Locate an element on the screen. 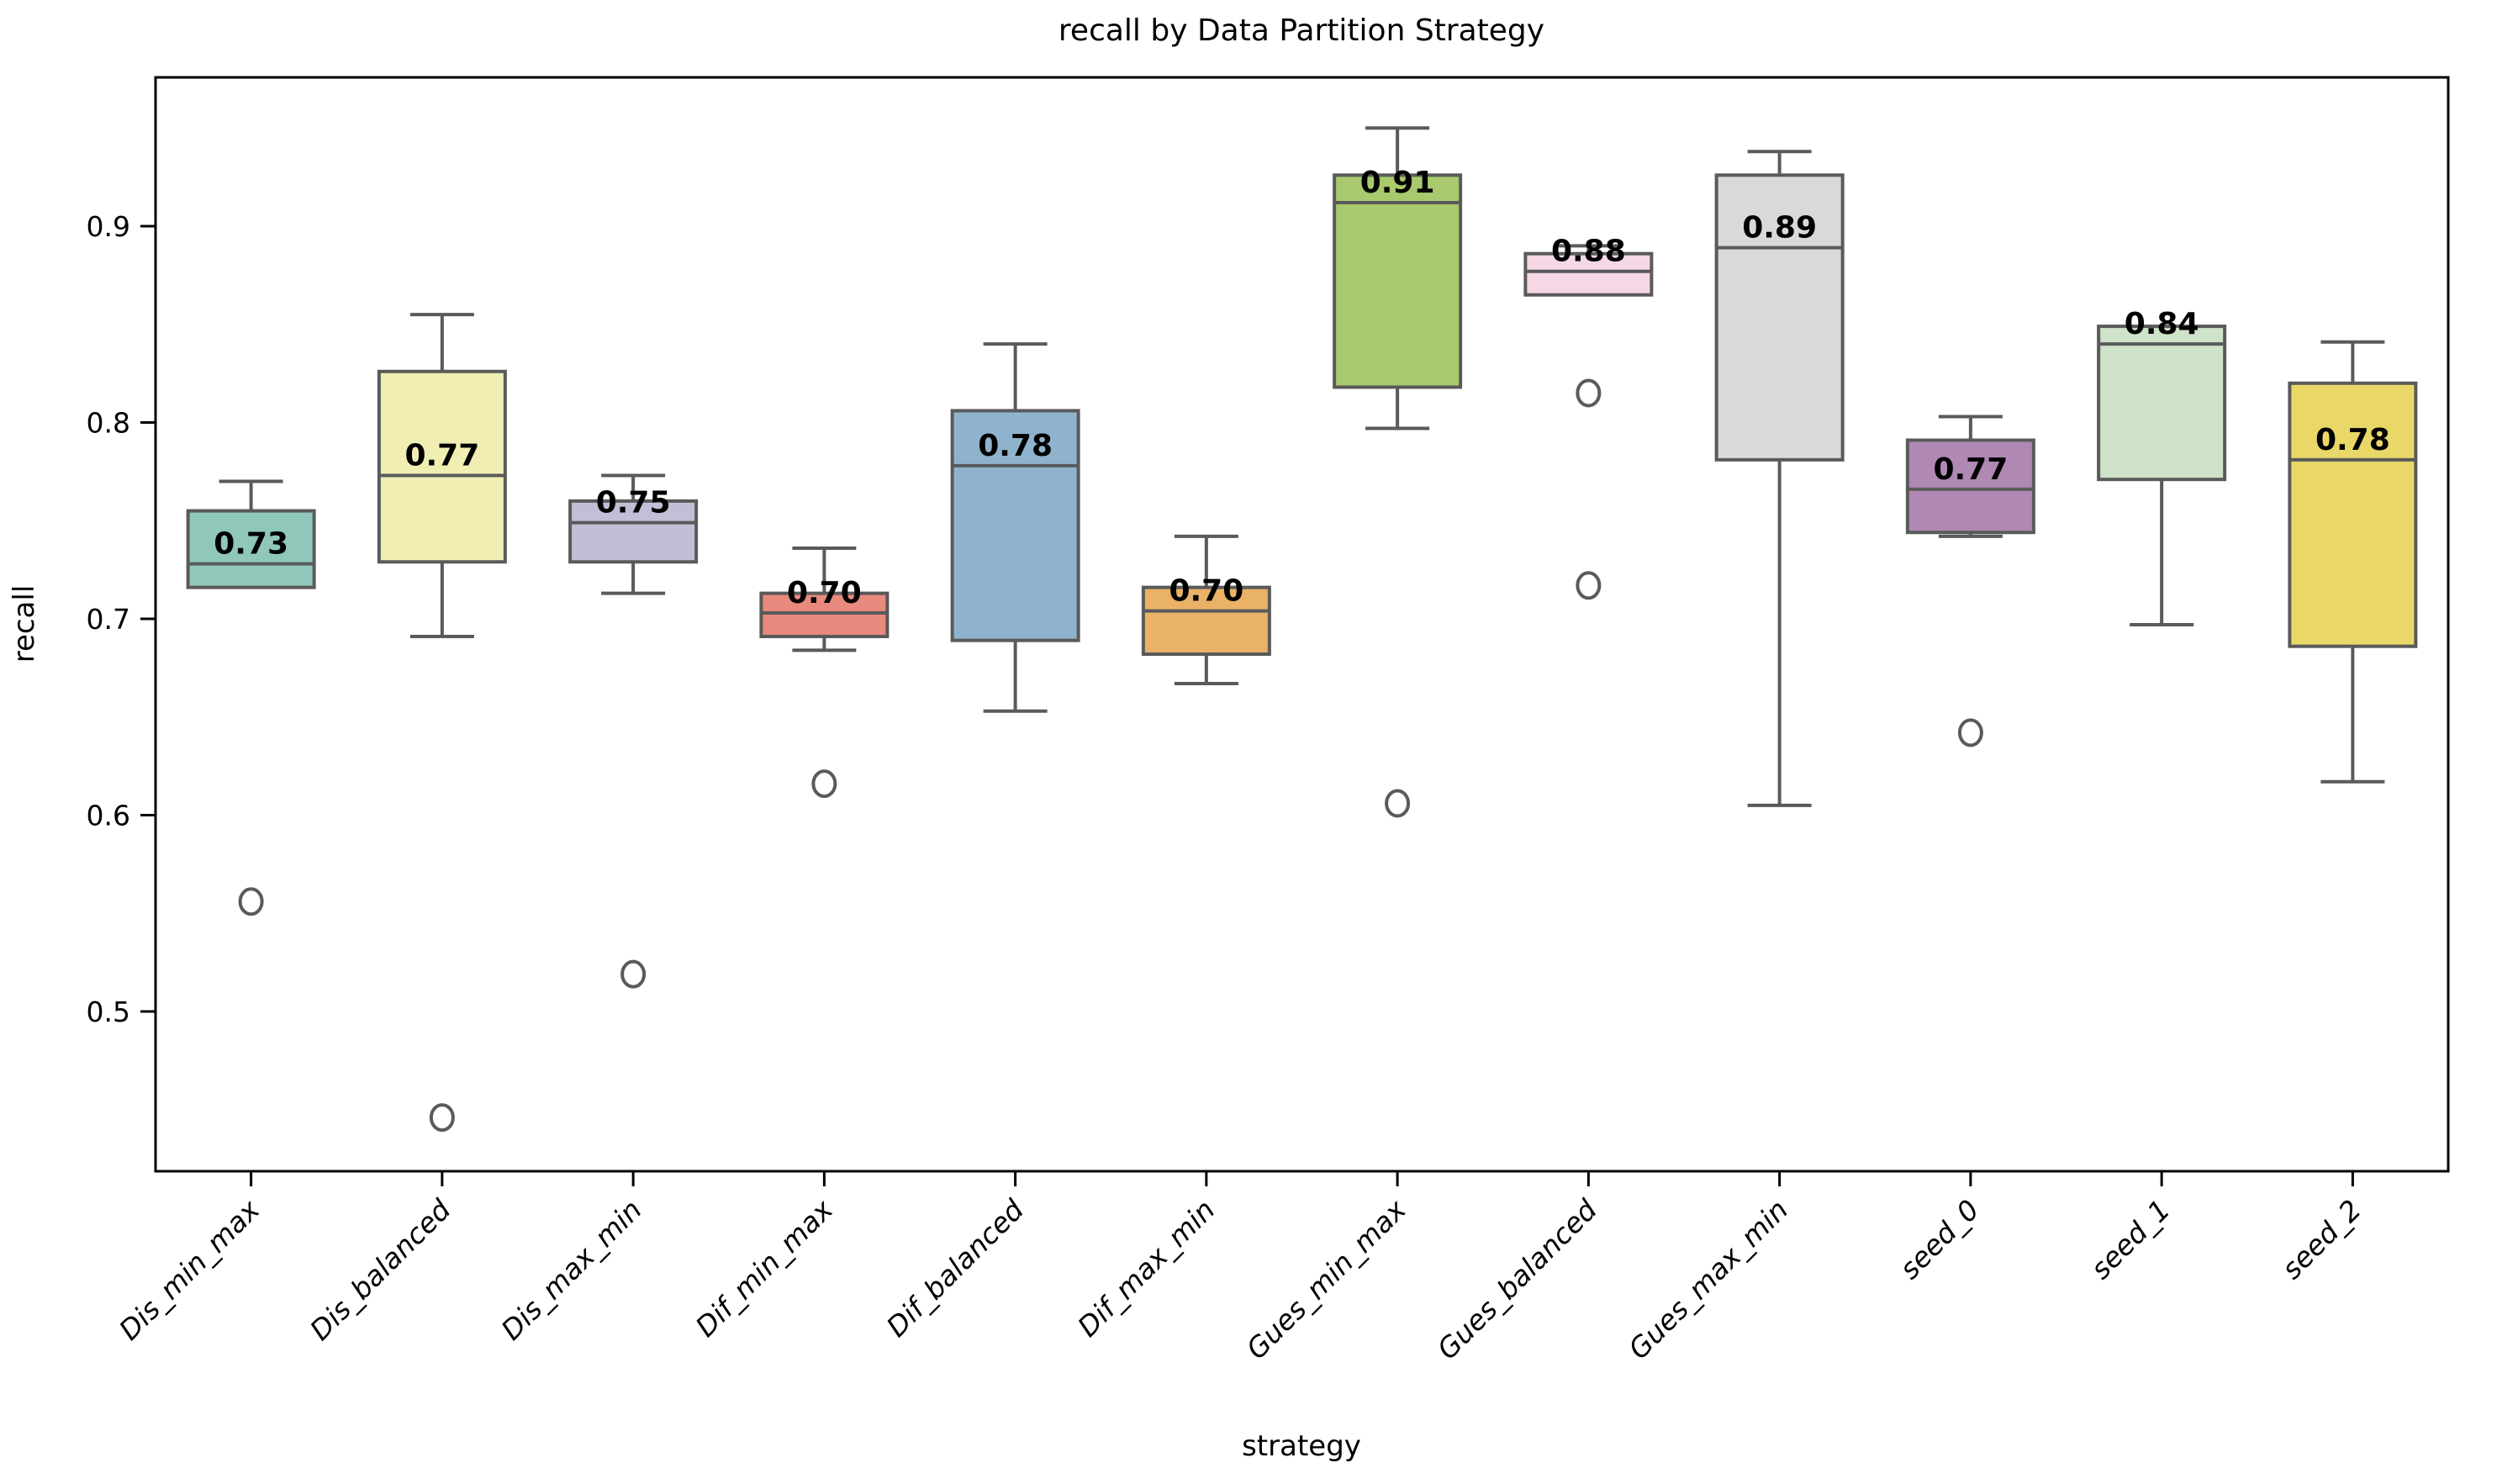  box-Dis_min_max is located at coordinates (251, 549).